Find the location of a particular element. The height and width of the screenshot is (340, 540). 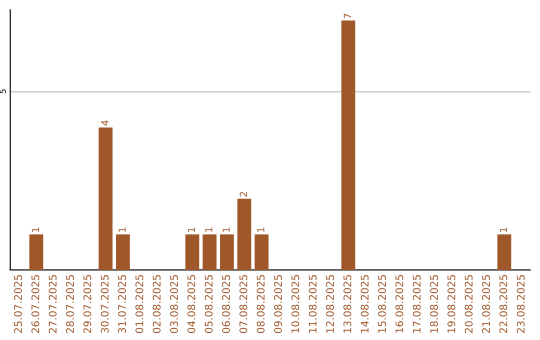

x-tick-label: 06.08.2025 is located at coordinates (226, 304).